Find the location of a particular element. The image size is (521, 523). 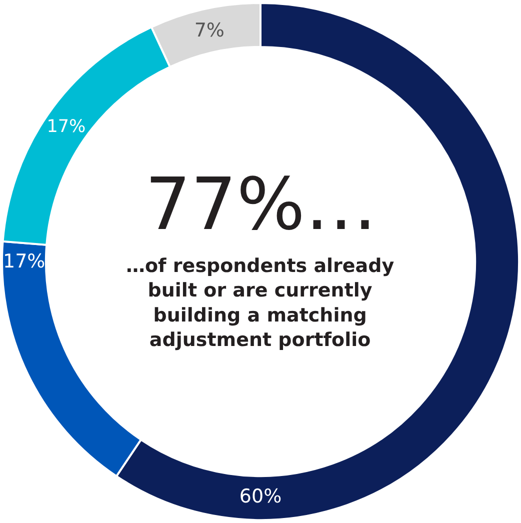

data-label: 7% is located at coordinates (209, 31).